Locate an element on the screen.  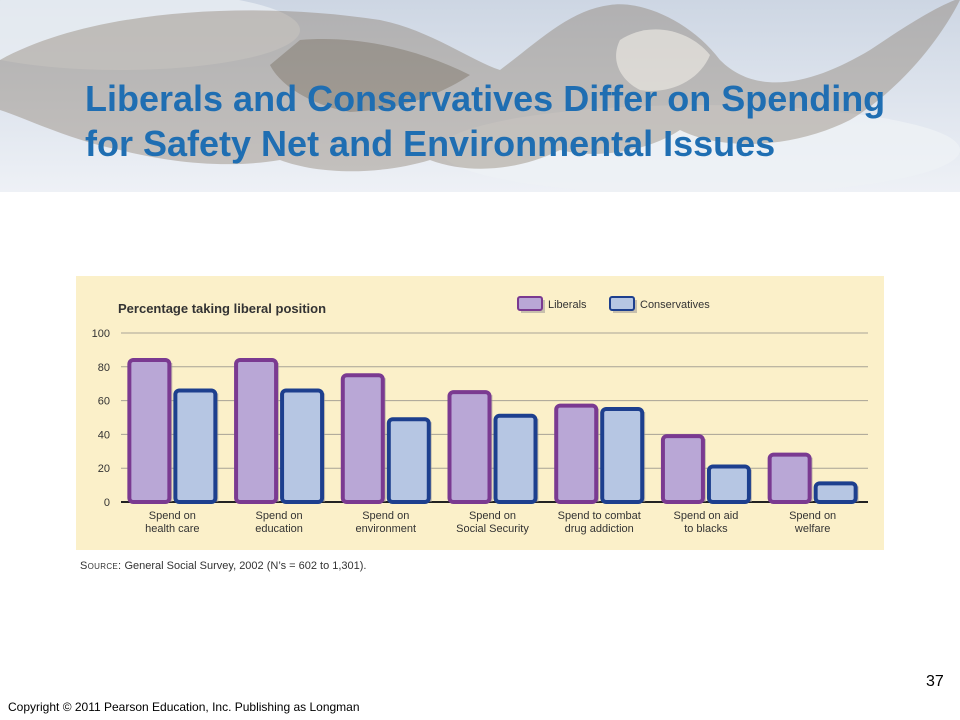
chart-title: Percentage taking liberal position is located at coordinates (222, 308).